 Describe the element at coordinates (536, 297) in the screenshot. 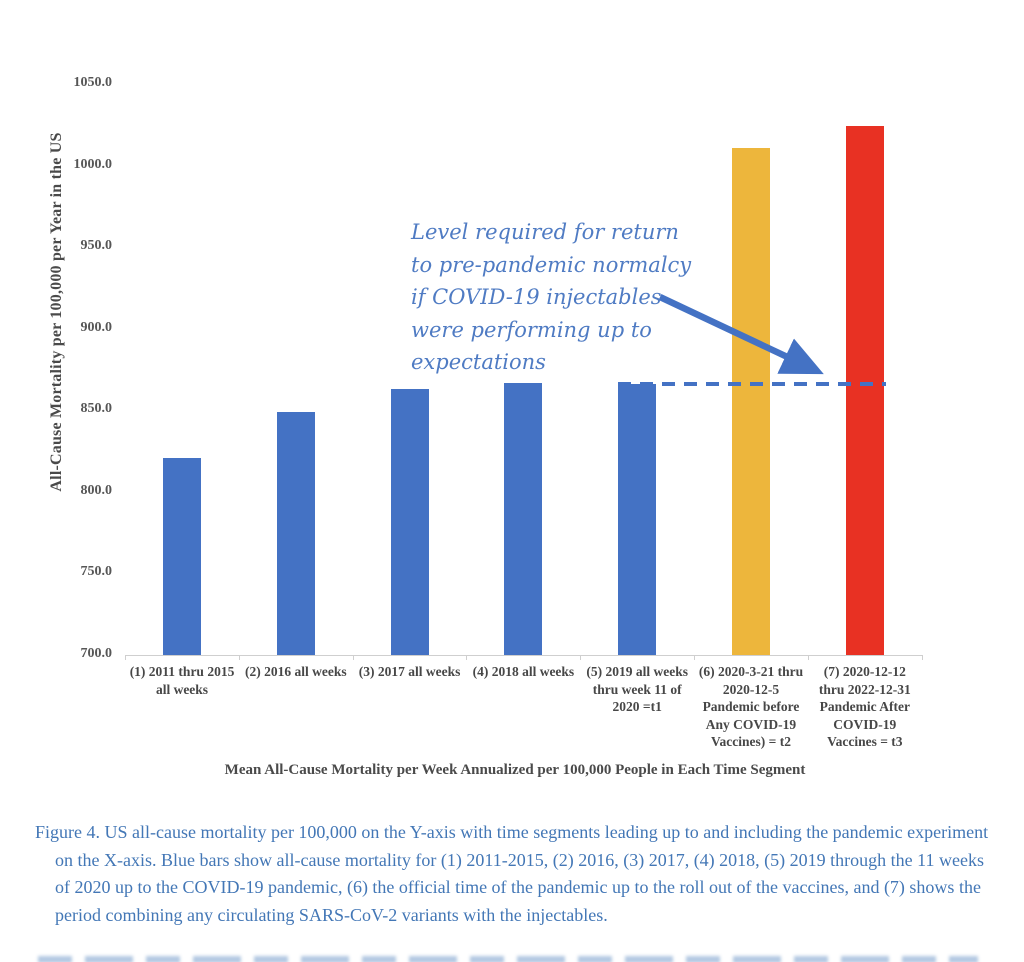

I see `annotation-line: if COVID-19 injectables` at that location.